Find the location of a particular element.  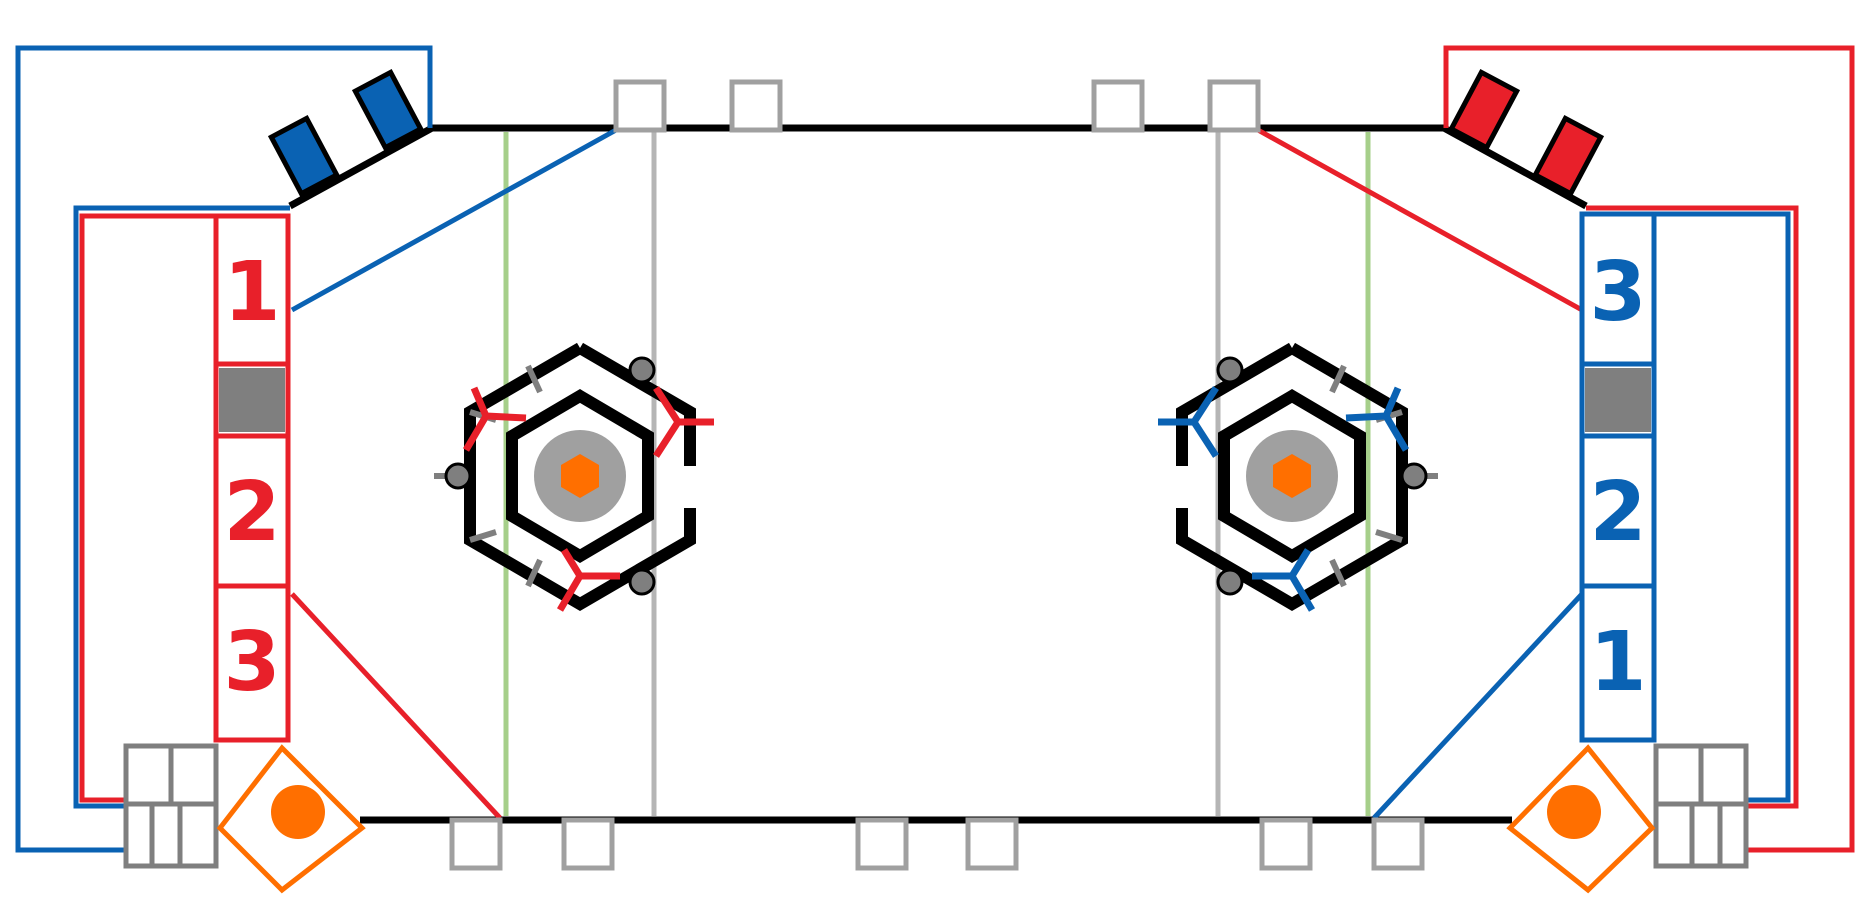

hexagon-hub-icon-left is located at coordinates (574, 480).